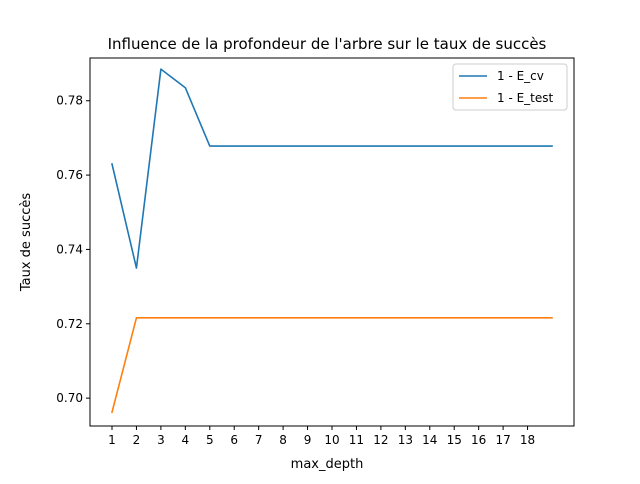 The image size is (640, 484). I want to click on x-tick-label: 13, so click(405, 440).